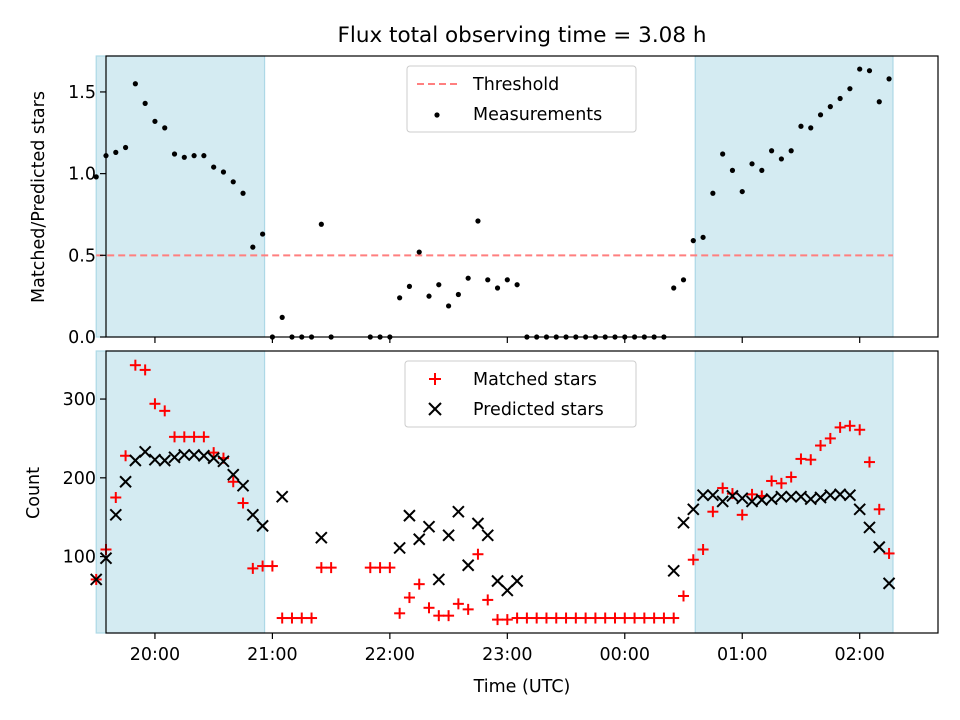 Image resolution: width=960 pixels, height=720 pixels. I want to click on x-tick-label: 02:00, so click(859, 655).